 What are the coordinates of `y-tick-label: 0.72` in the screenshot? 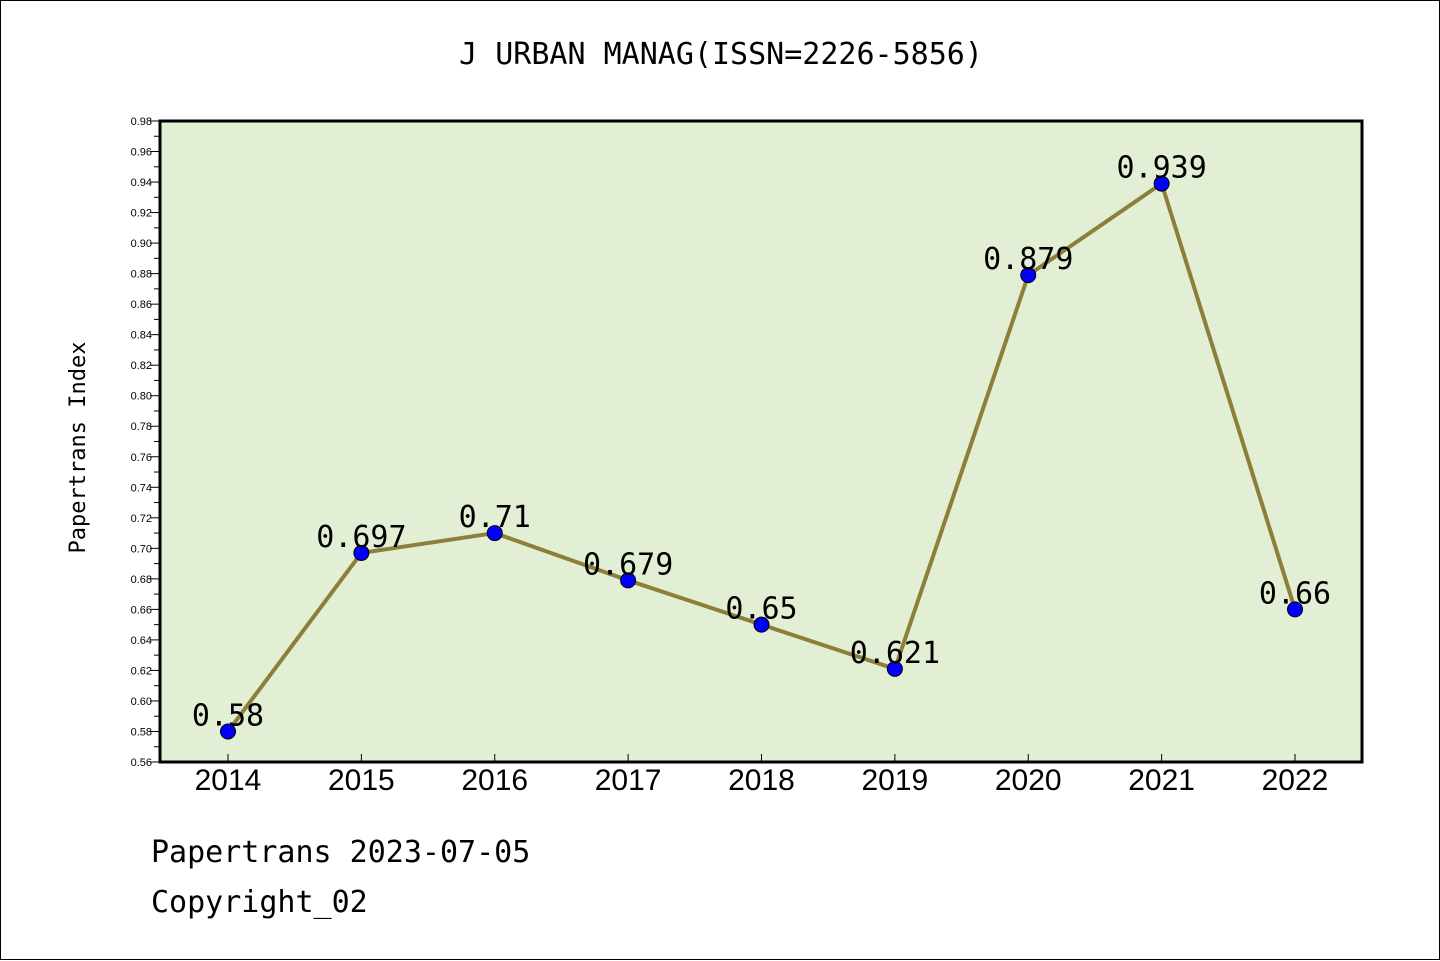 It's located at (141, 519).